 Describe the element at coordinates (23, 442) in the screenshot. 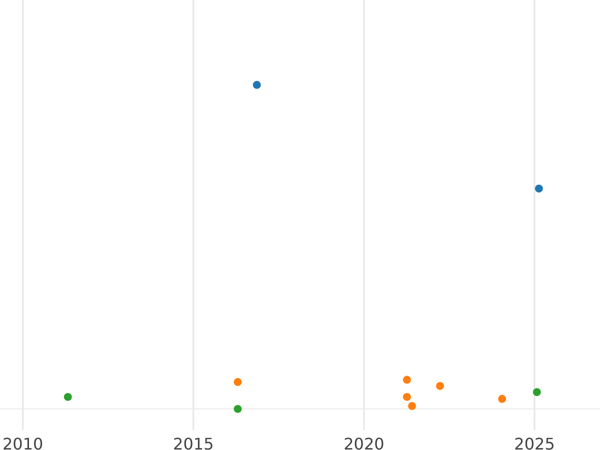

I see `x-tick-label: 2010` at that location.